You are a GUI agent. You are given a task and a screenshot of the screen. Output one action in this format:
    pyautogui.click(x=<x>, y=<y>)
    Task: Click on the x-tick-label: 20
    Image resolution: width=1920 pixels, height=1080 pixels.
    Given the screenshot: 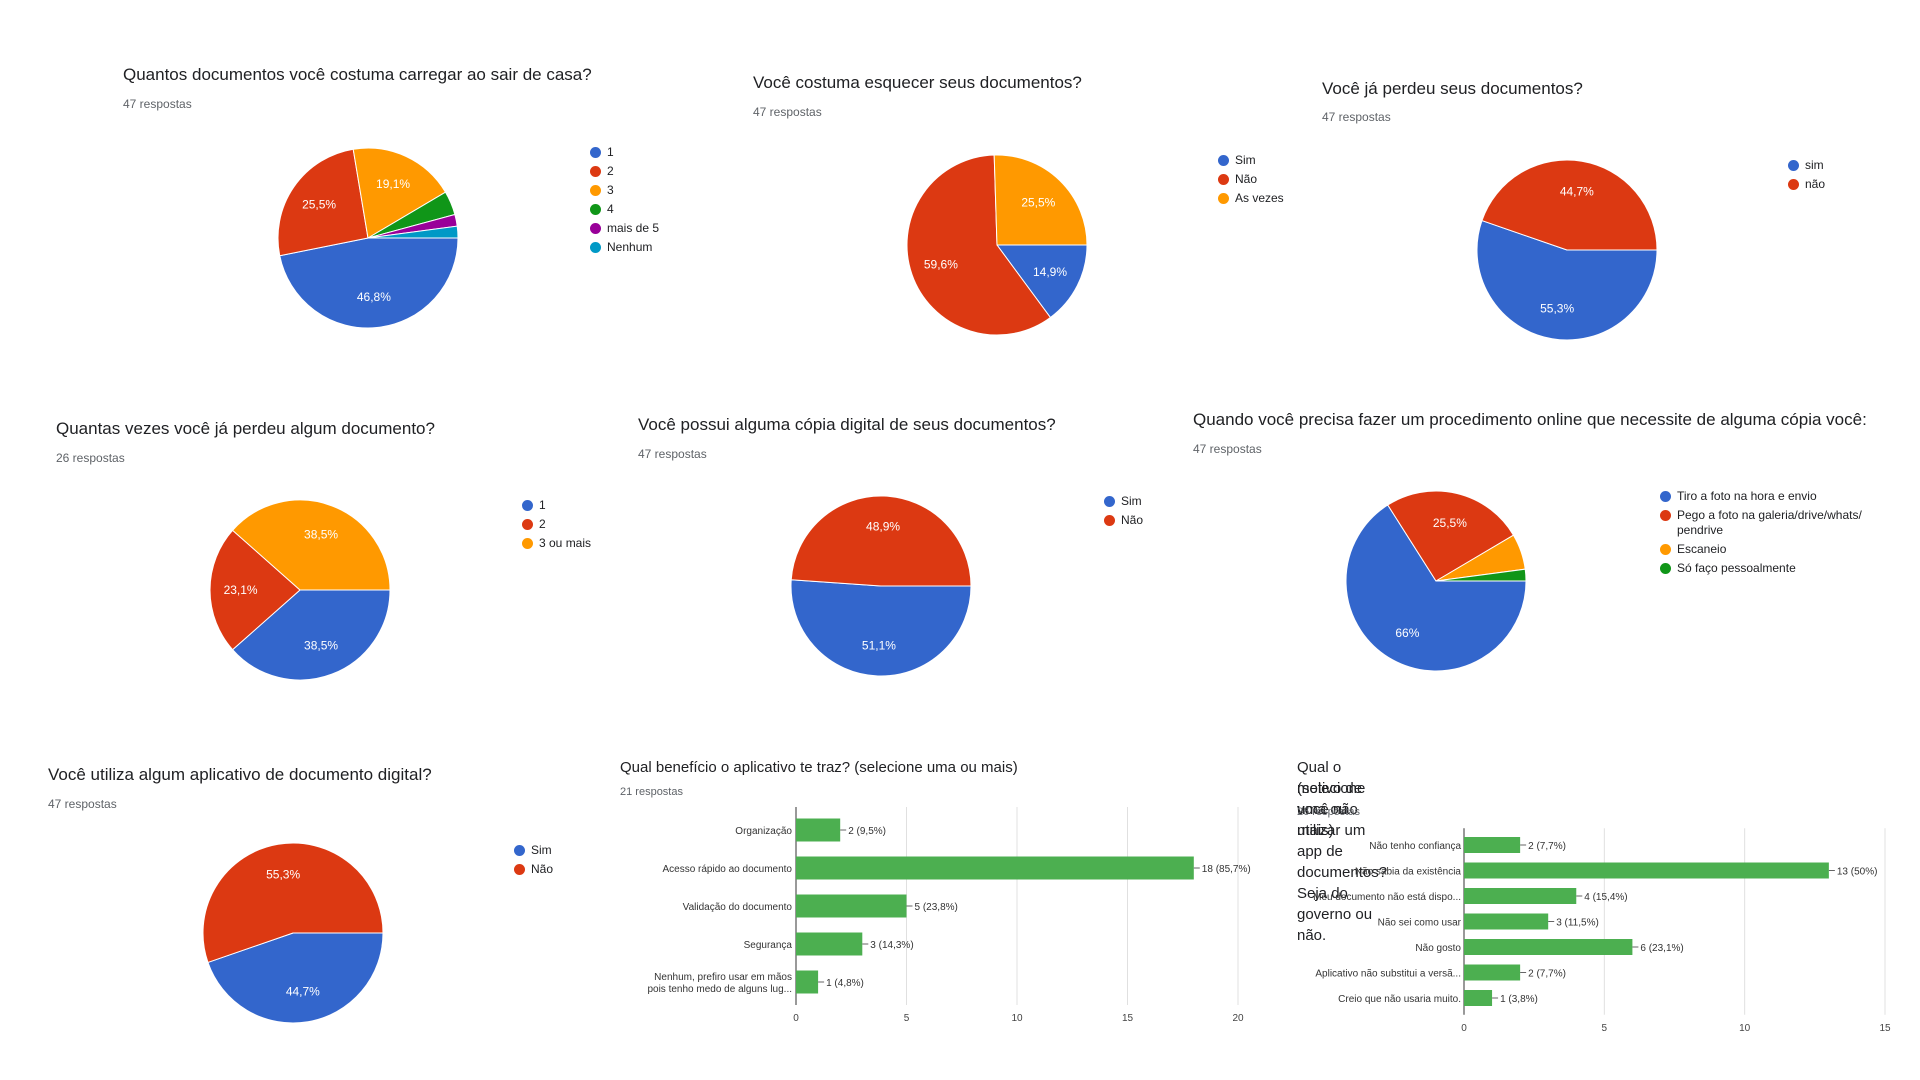 What is the action you would take?
    pyautogui.click(x=1238, y=1018)
    